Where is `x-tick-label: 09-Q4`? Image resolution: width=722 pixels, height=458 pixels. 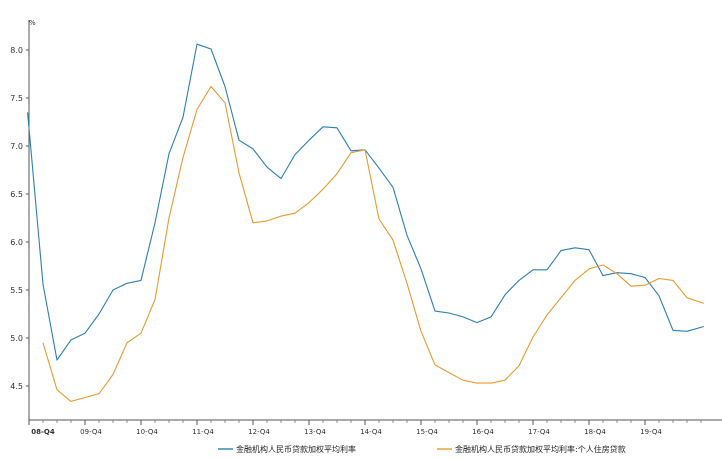 x-tick-label: 09-Q4 is located at coordinates (91, 432).